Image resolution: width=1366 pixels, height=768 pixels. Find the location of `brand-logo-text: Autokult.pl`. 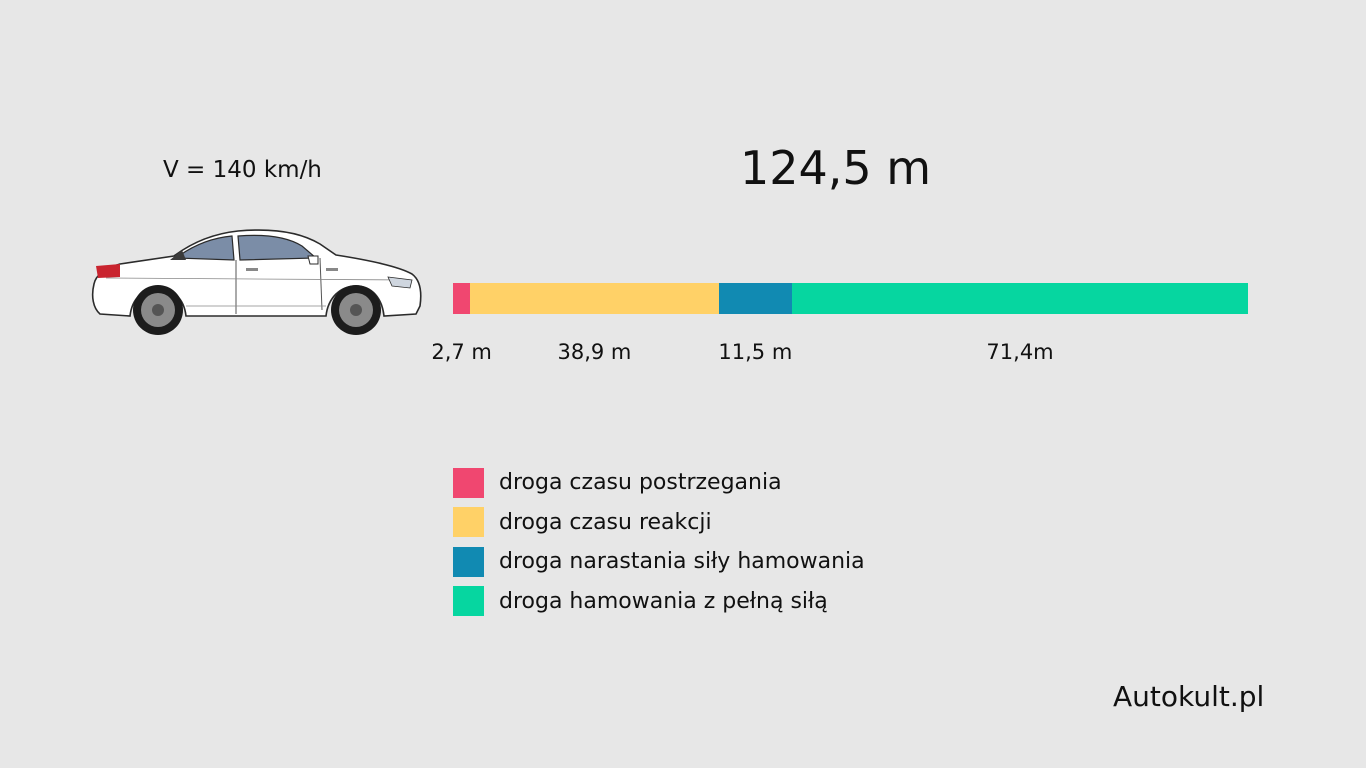

brand-logo-text: Autokult.pl is located at coordinates (1189, 696).